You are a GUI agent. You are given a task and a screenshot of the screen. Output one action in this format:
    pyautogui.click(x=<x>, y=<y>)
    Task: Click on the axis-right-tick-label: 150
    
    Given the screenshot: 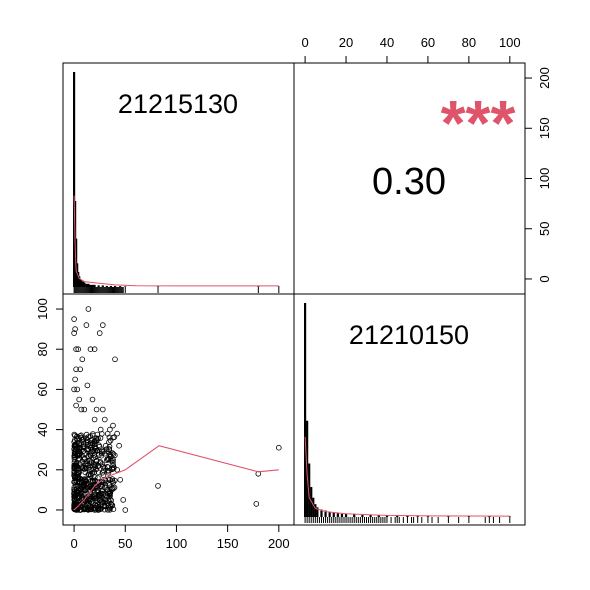 What is the action you would take?
    pyautogui.click(x=544, y=128)
    